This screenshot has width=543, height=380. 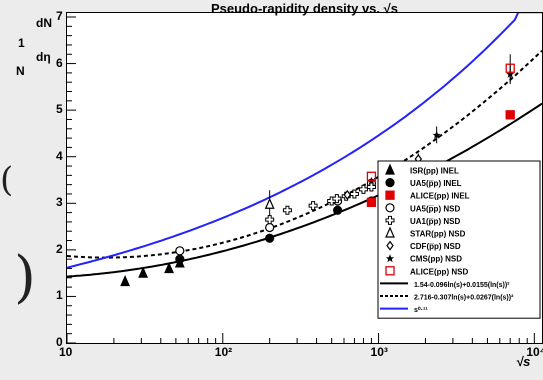 I want to click on data-point-s1-p2, so click(x=338, y=210).